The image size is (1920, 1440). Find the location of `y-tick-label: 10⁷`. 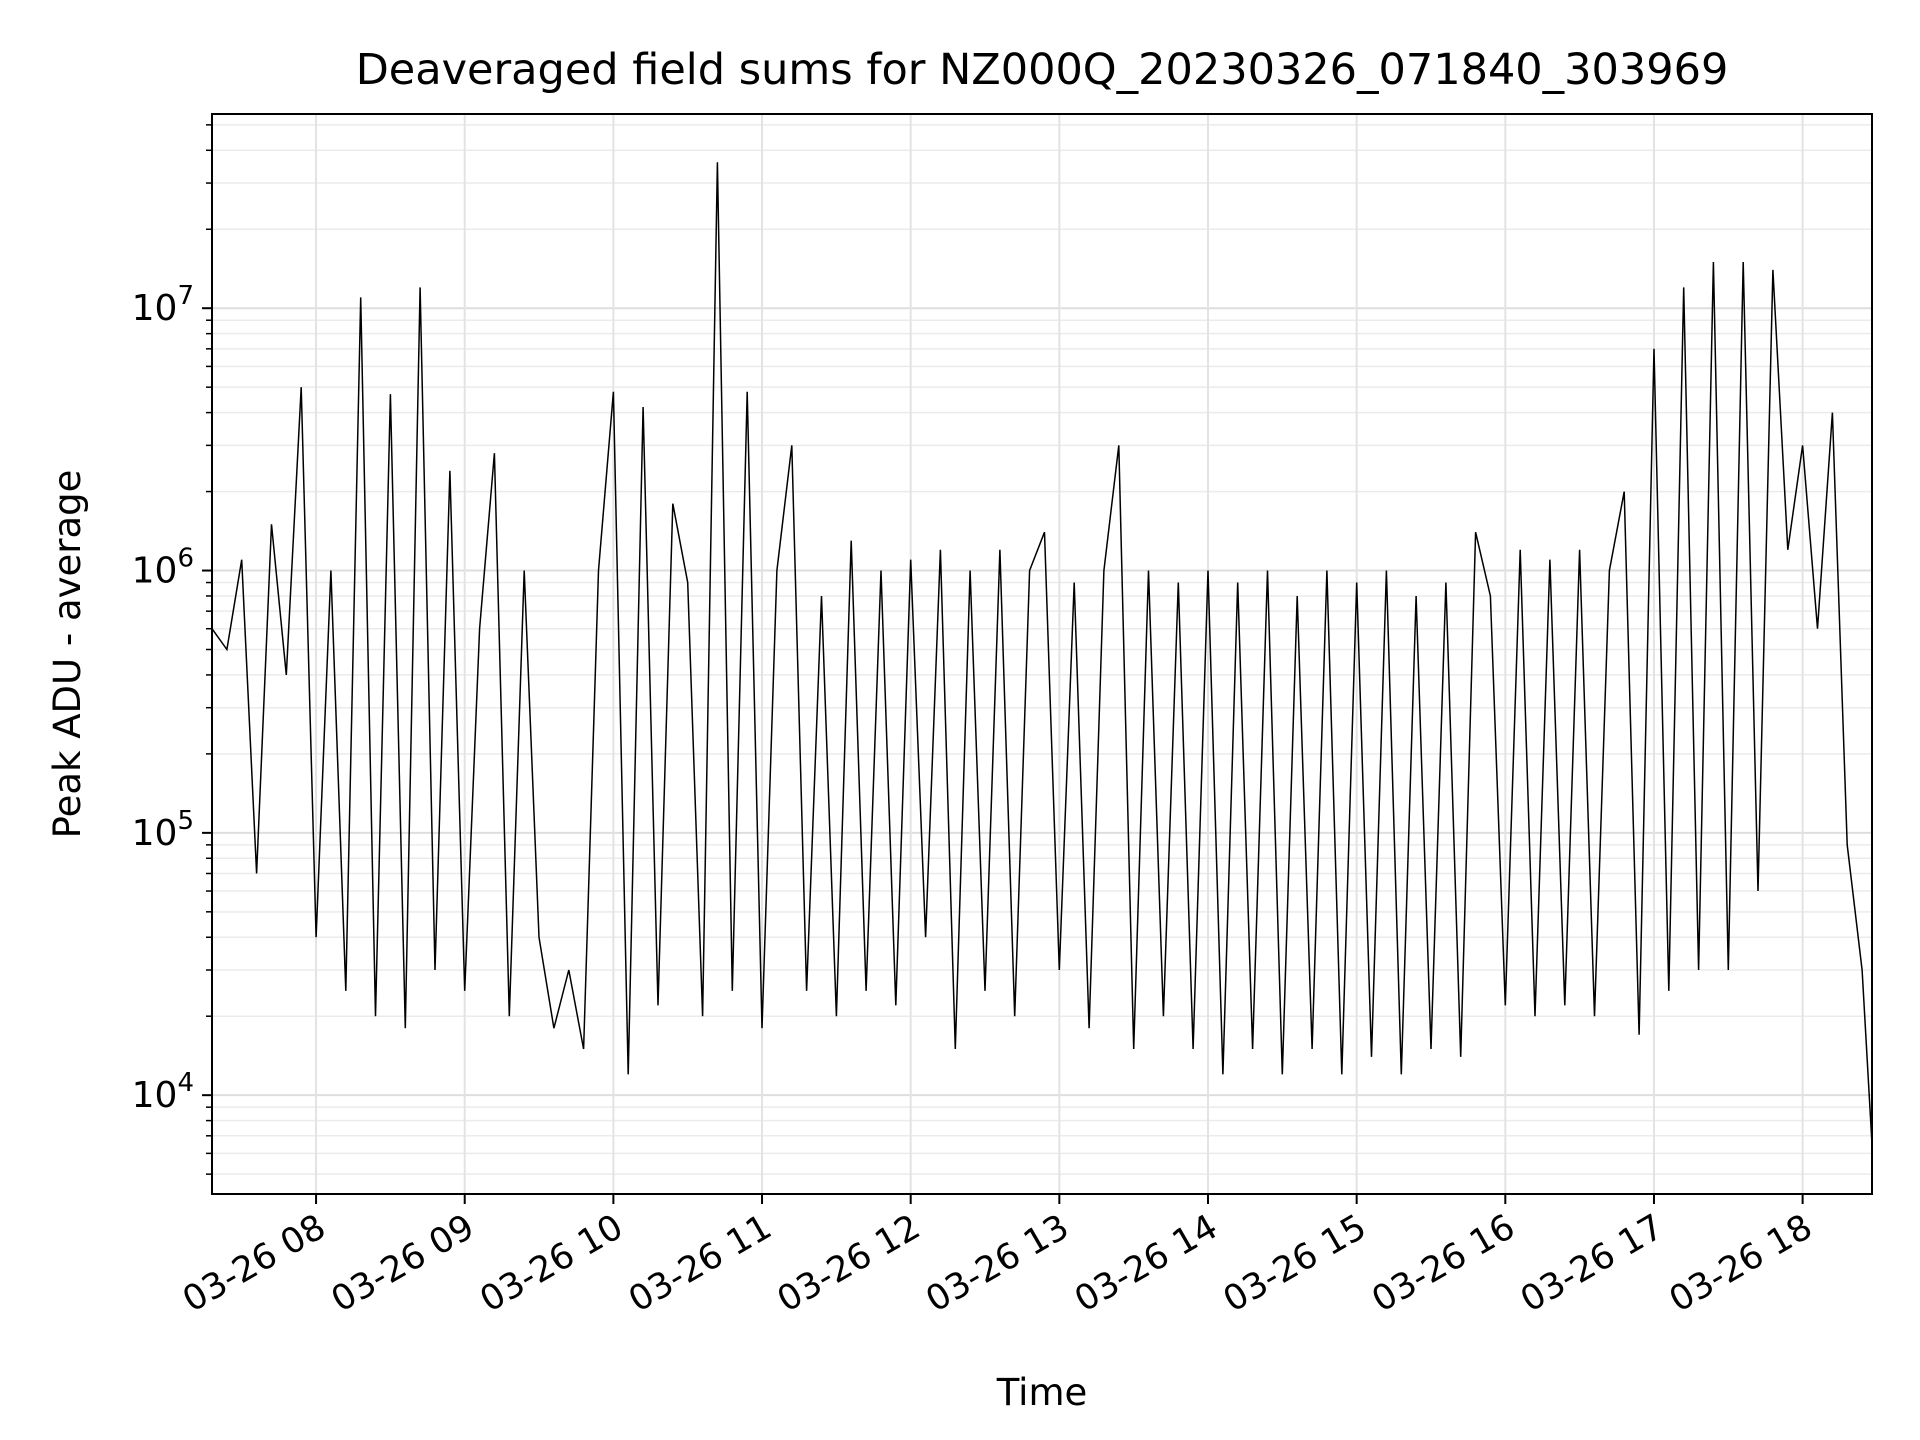

y-tick-label: 10⁷ is located at coordinates (163, 305).